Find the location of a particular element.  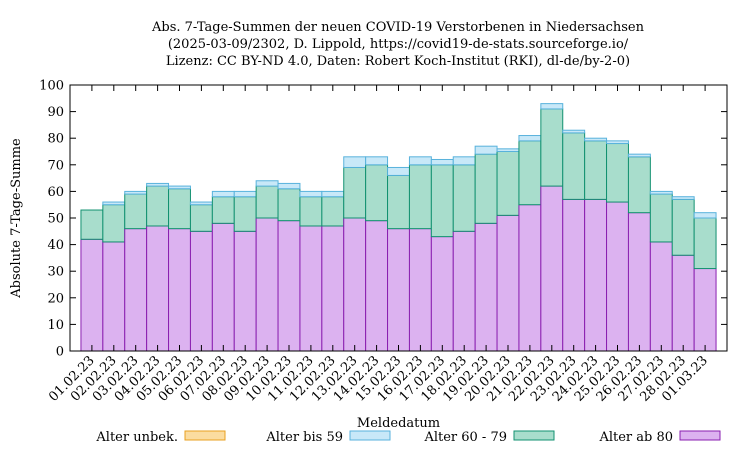

y-tick-label: 80 is located at coordinates (55, 139).